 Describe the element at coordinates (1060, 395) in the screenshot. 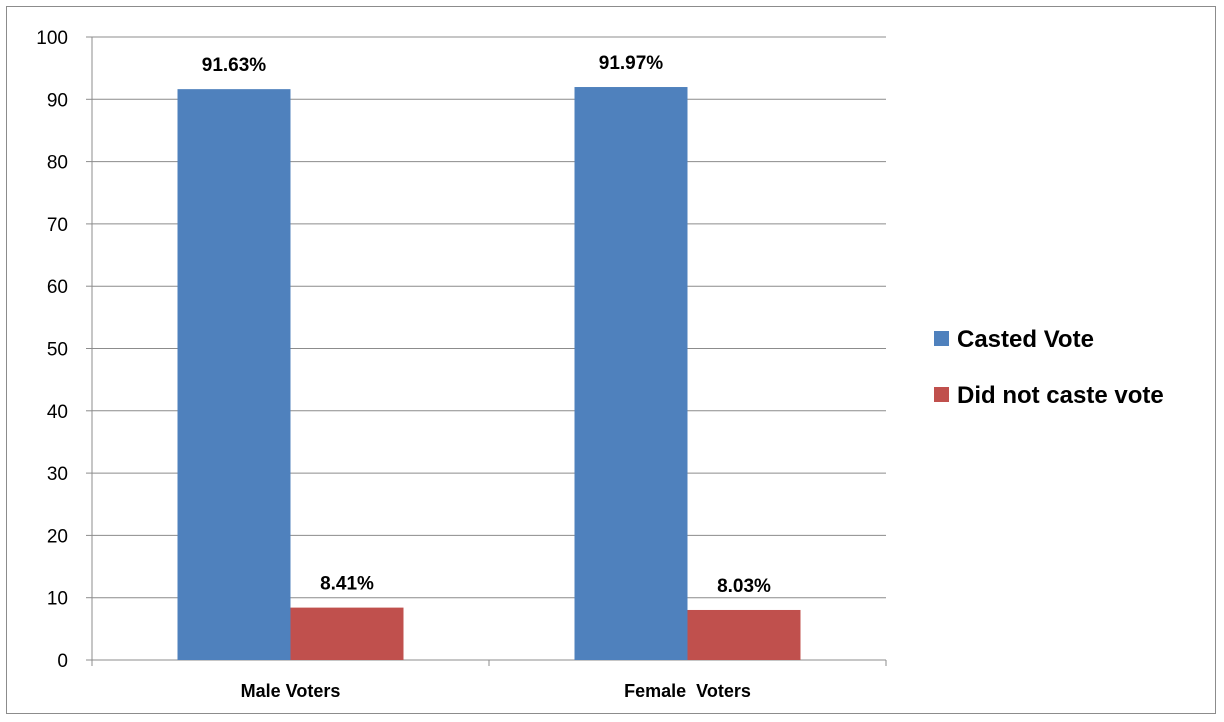

I see `legend-label: Did not caste vote` at that location.